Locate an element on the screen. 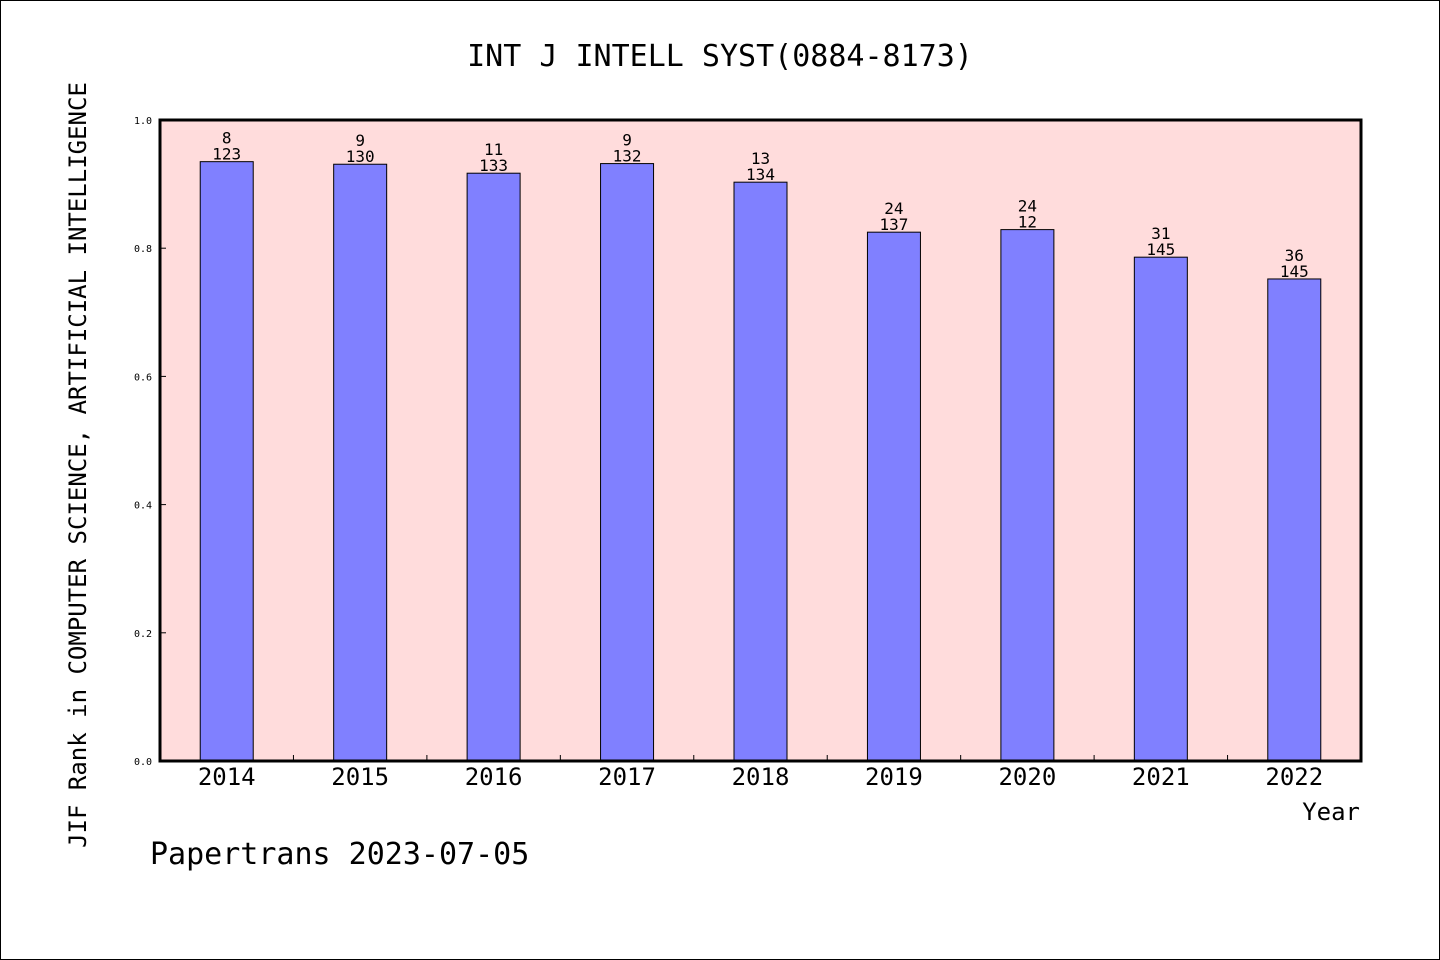 Image resolution: width=1440 pixels, height=960 pixels. bar-2016 is located at coordinates (493, 467).